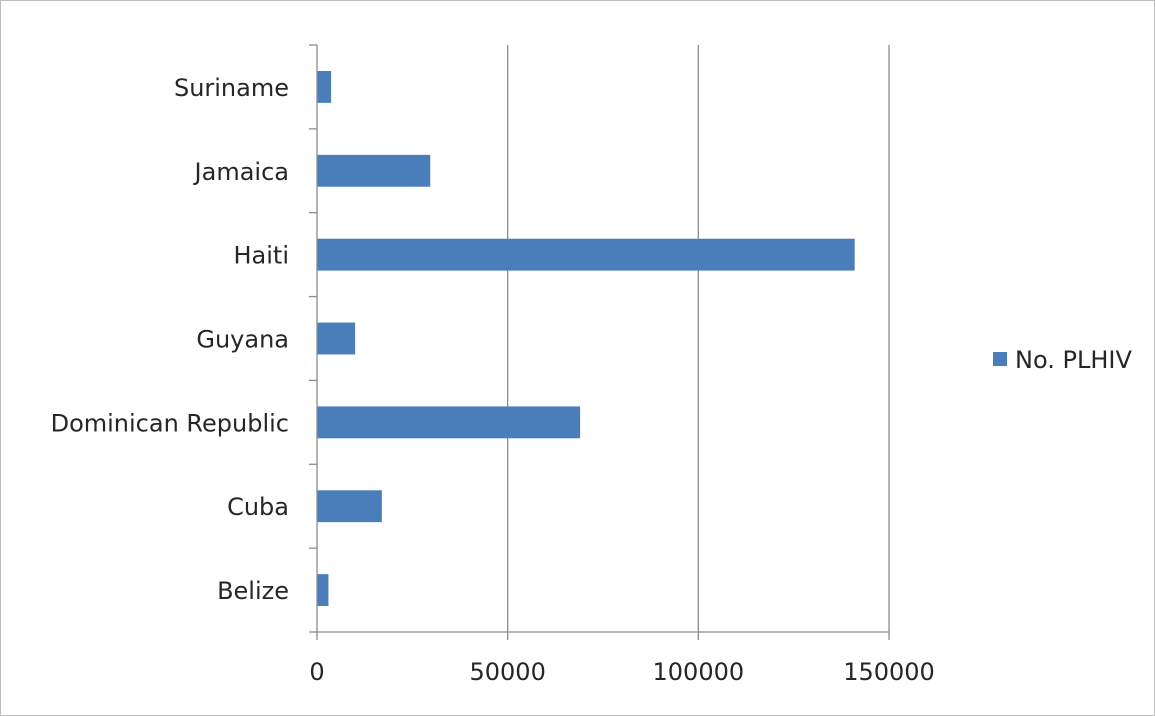 Image resolution: width=1155 pixels, height=716 pixels. What do you see at coordinates (889, 672) in the screenshot?
I see `x-tick-label: 150000` at bounding box center [889, 672].